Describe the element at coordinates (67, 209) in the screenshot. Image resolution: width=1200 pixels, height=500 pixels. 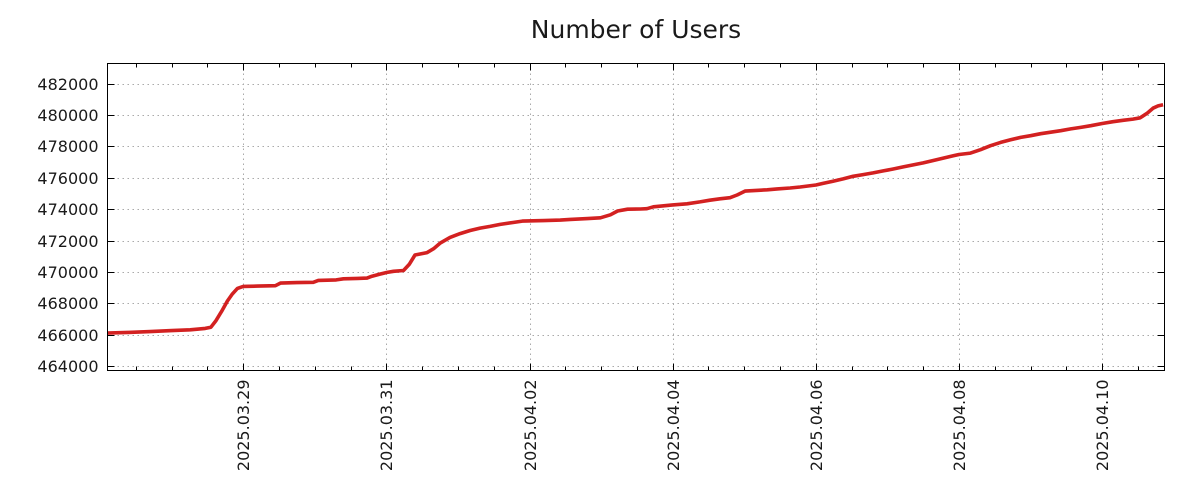
I see `y-tick-label: 474000` at that location.